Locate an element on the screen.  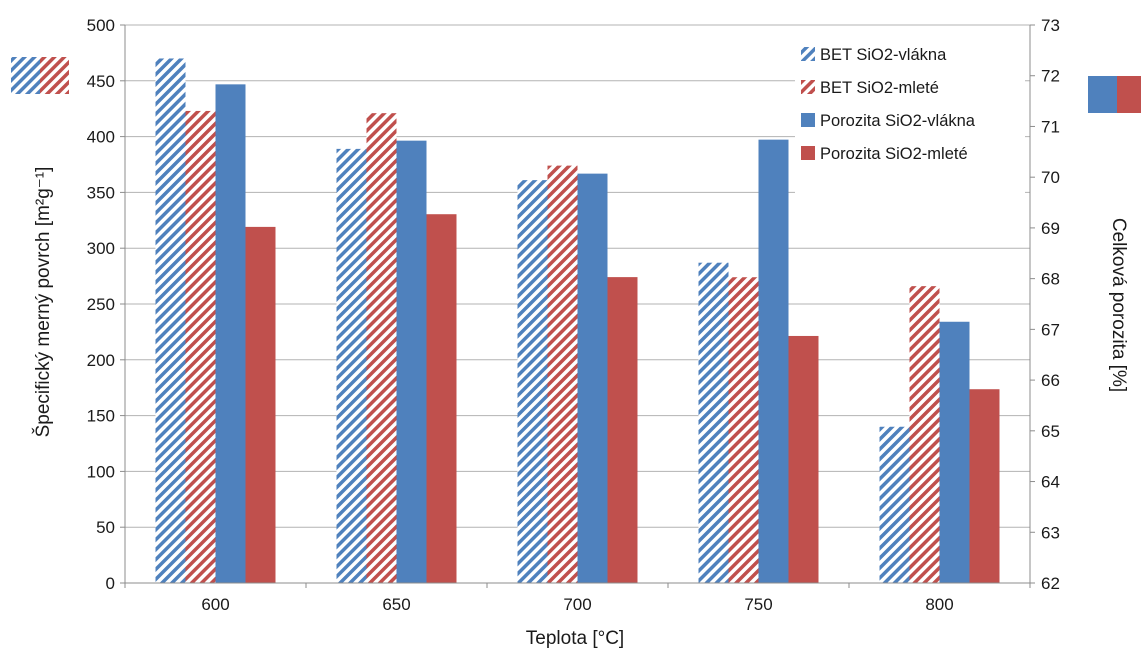
legend-label: BET SiO2-mleté is located at coordinates (879, 88).